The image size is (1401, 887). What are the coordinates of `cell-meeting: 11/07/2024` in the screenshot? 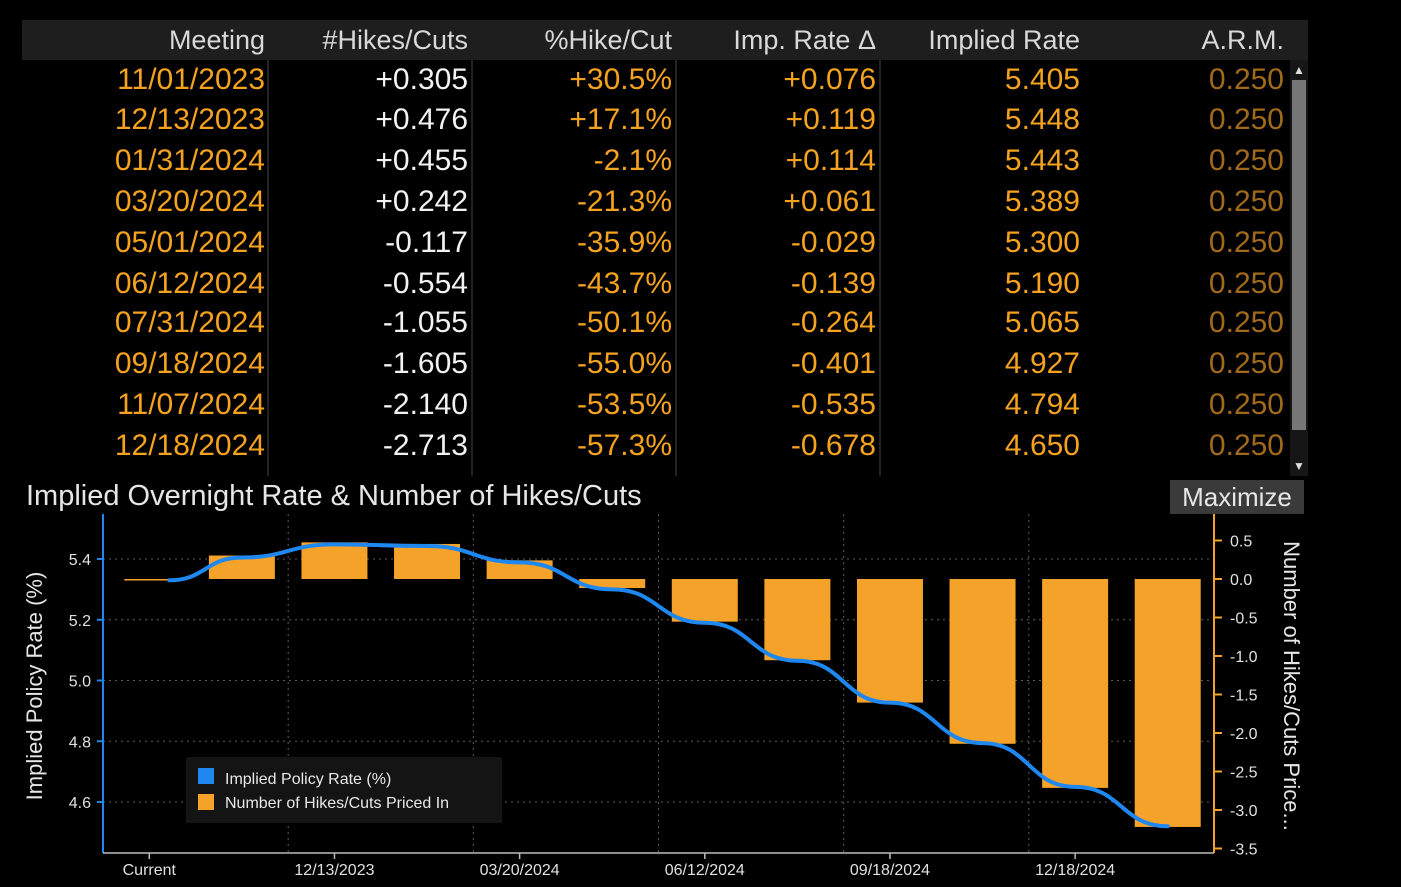 It's located at (191, 404).